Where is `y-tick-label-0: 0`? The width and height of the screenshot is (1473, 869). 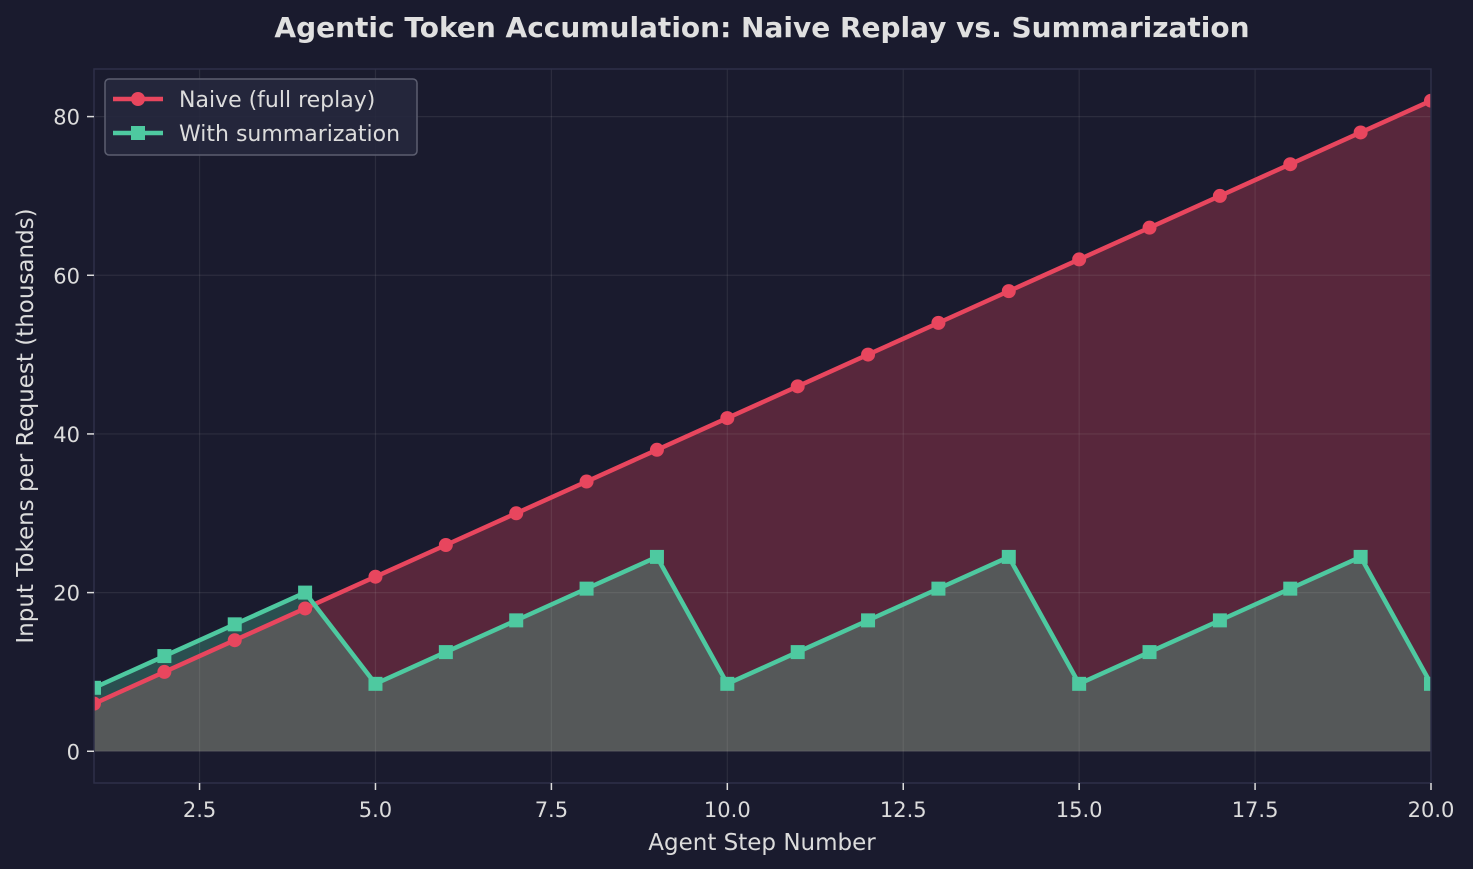
y-tick-label-0: 0 is located at coordinates (73, 752).